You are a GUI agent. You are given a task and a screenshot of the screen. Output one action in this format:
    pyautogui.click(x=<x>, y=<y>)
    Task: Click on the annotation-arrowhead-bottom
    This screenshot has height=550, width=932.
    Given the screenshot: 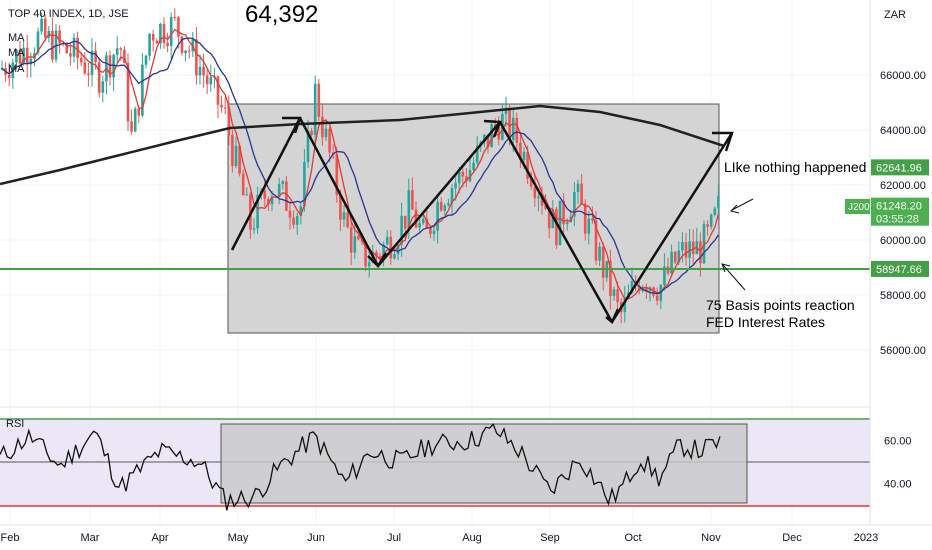 What is the action you would take?
    pyautogui.click(x=726, y=268)
    